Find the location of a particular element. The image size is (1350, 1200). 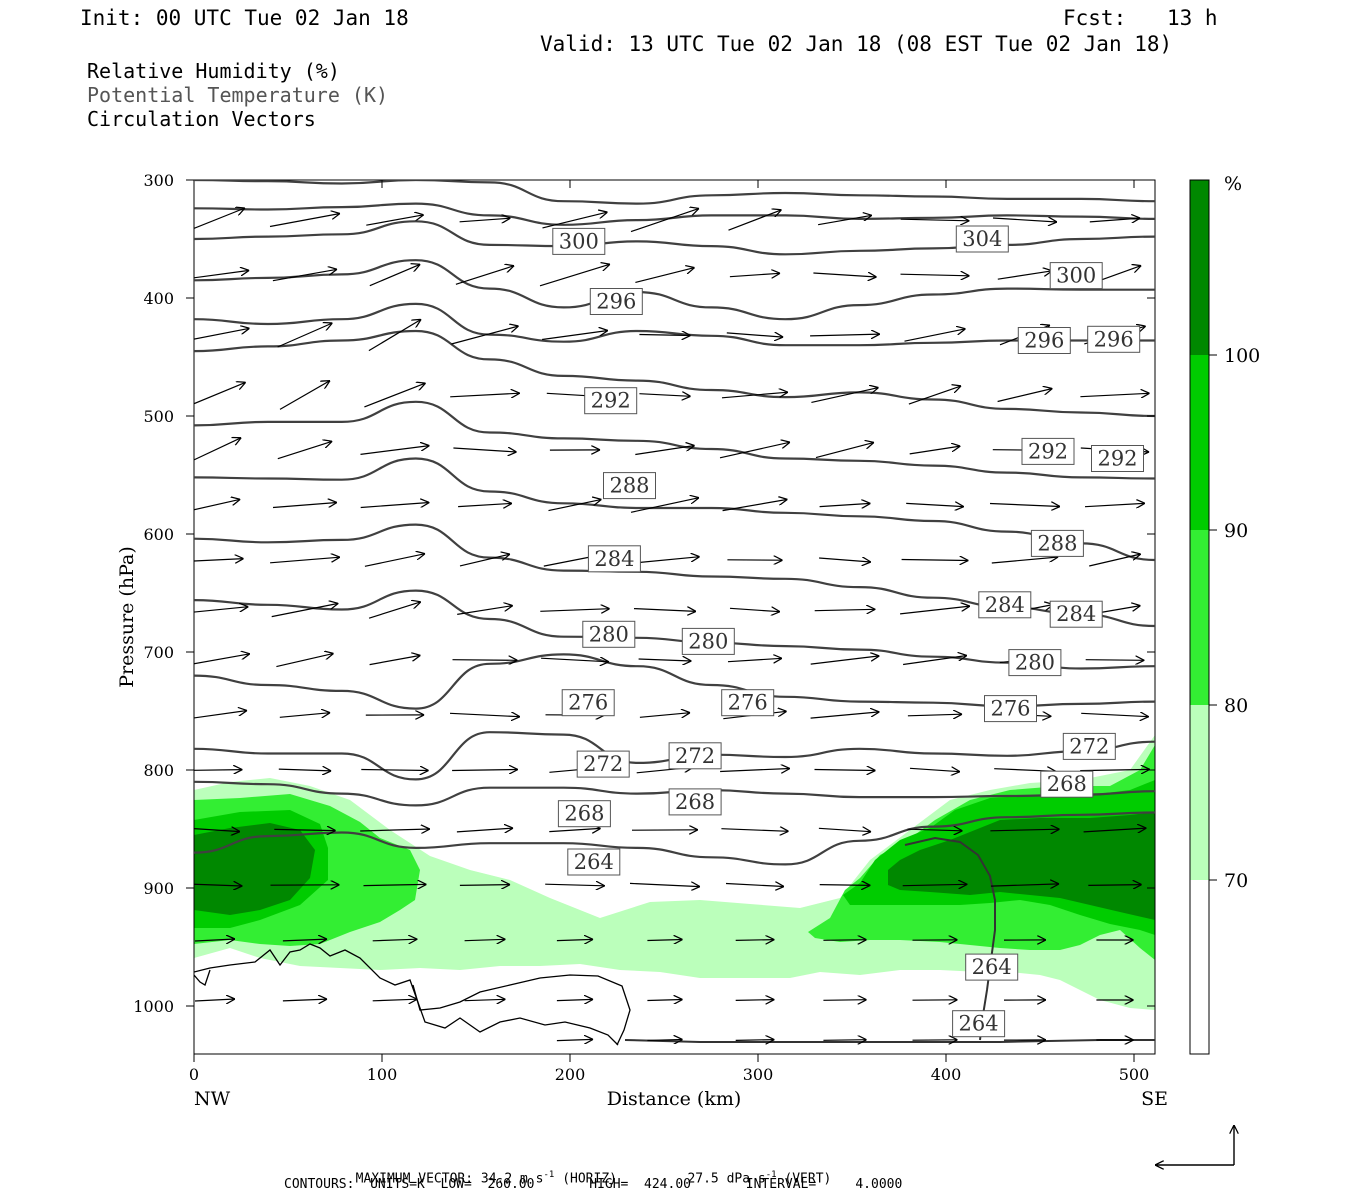

legend-potential-temperature: Potential Temperature (K) is located at coordinates (238, 95).